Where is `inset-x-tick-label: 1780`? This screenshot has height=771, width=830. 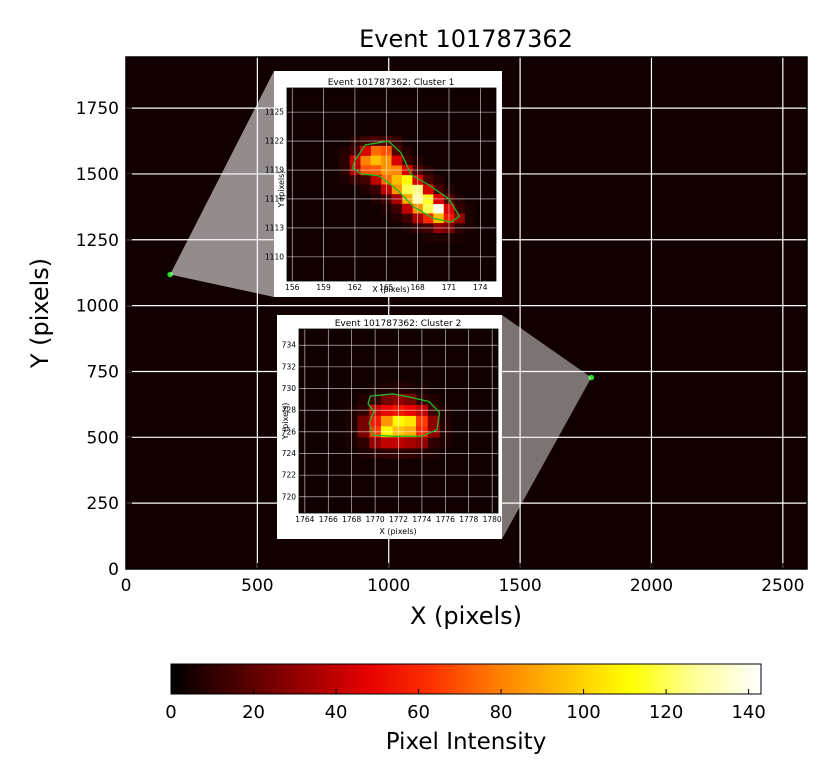
inset-x-tick-label: 1780 is located at coordinates (492, 519).